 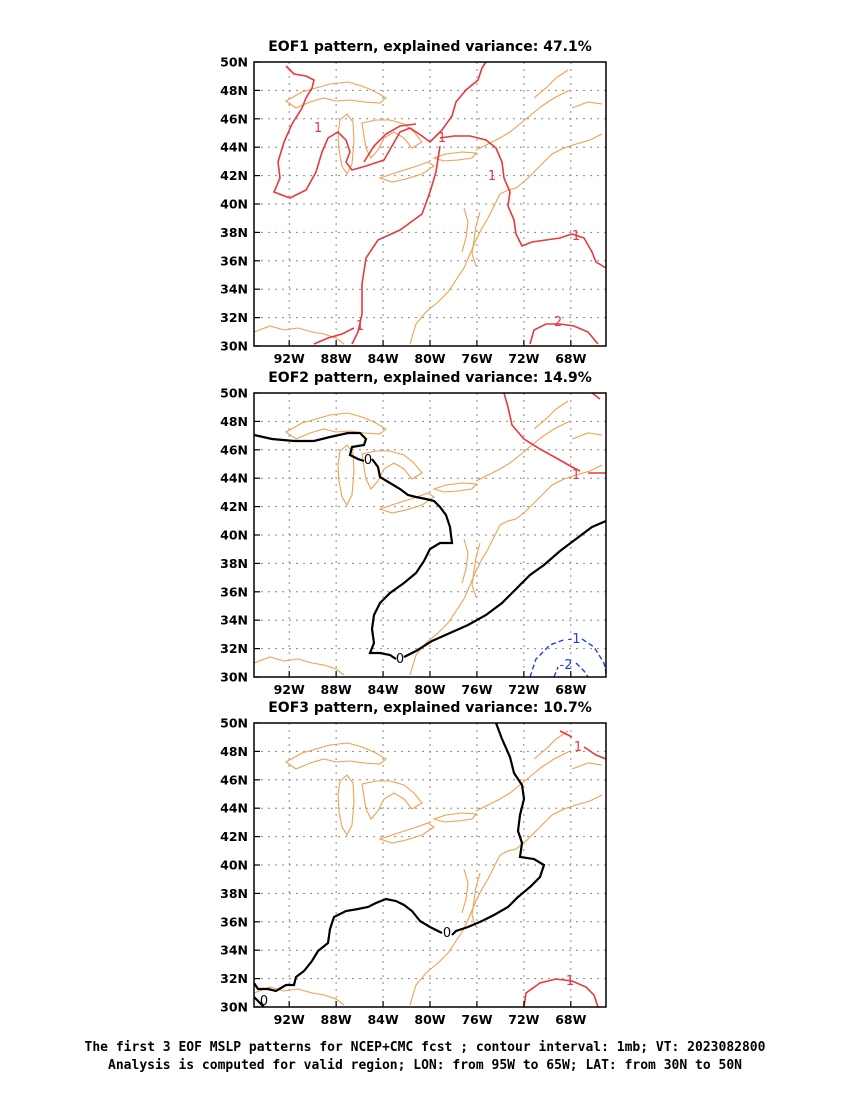 What do you see at coordinates (558, 322) in the screenshot?
I see `contour-label: 2` at bounding box center [558, 322].